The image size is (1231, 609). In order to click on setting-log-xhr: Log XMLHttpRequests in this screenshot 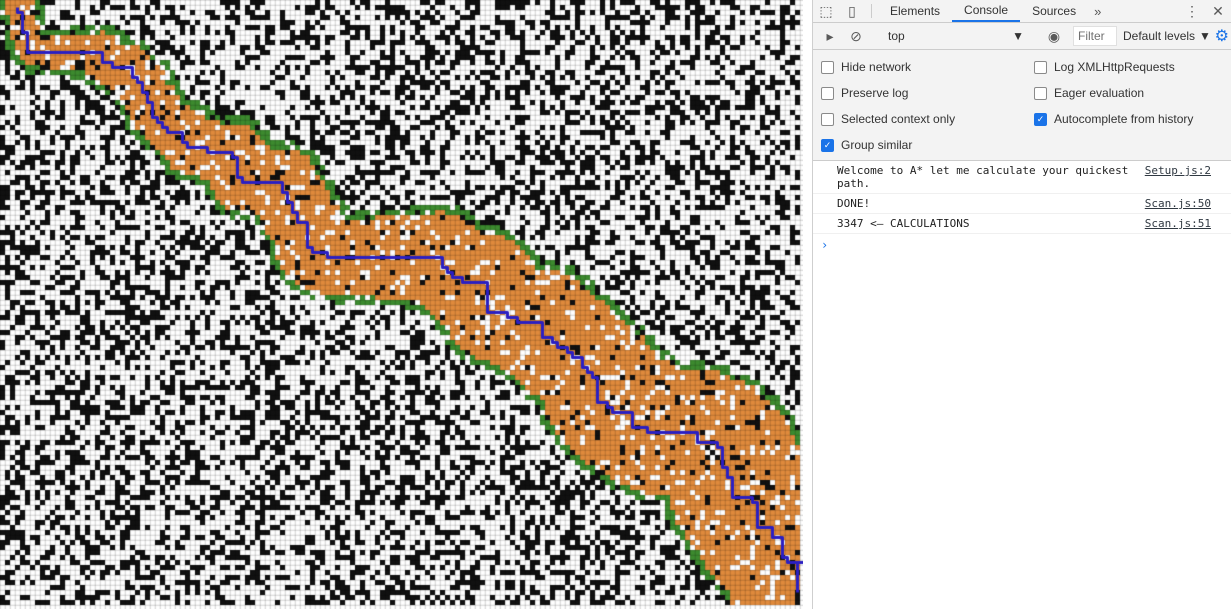, I will do `click(1128, 67)`.